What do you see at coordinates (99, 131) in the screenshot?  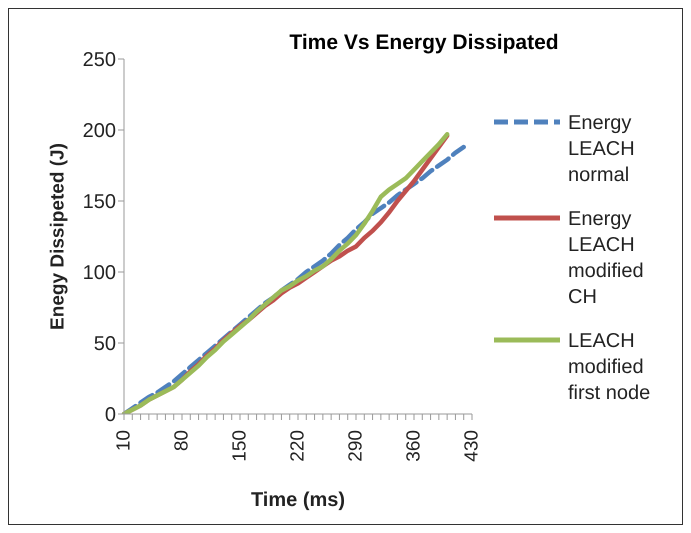 I see `y-tick-label: 200` at bounding box center [99, 131].